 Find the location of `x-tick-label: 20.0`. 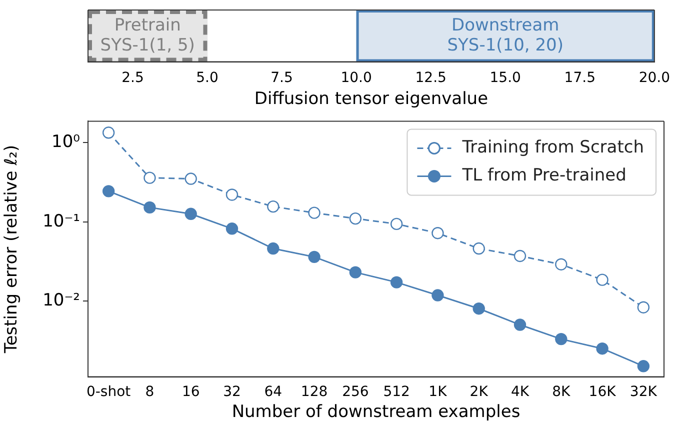

x-tick-label: 20.0 is located at coordinates (654, 78).